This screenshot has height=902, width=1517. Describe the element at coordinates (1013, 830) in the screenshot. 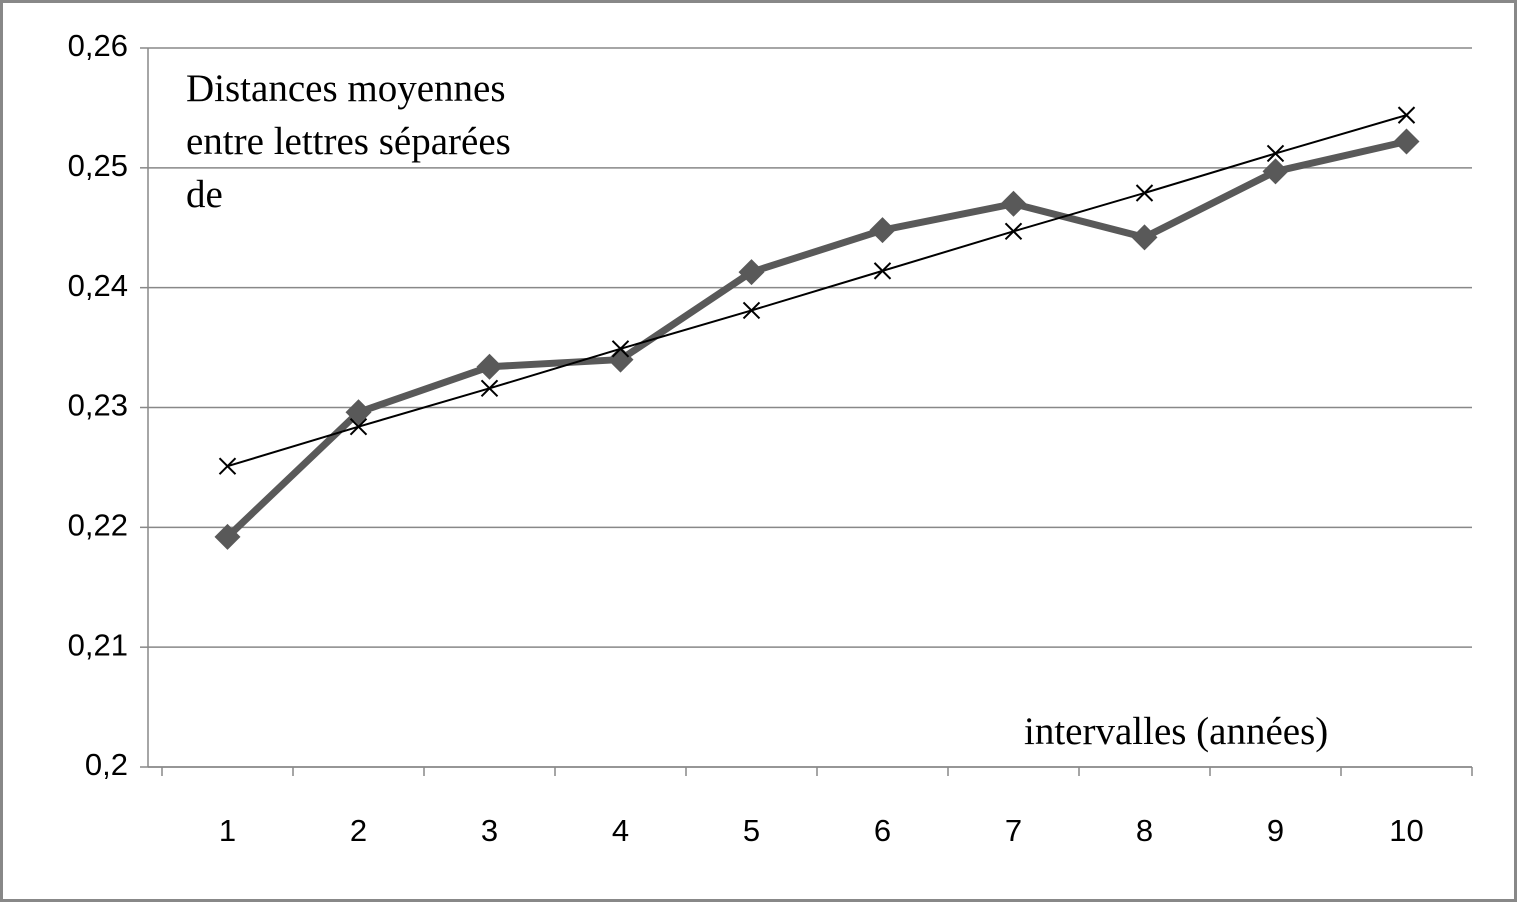

I see `x-tick-label: 7` at that location.